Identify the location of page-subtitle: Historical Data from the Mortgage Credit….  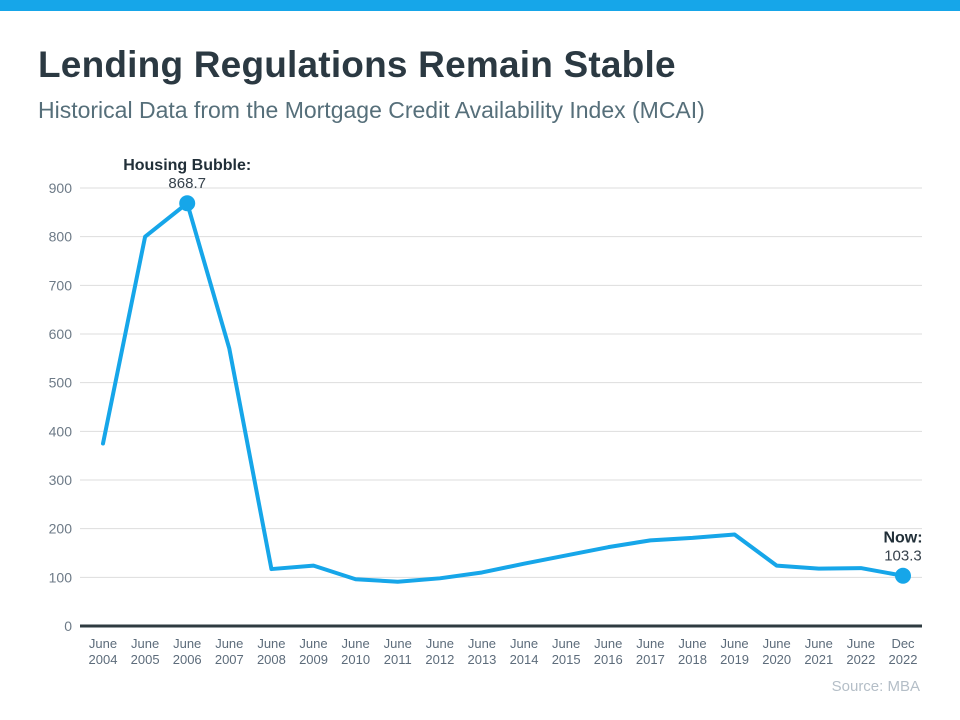
(371, 110).